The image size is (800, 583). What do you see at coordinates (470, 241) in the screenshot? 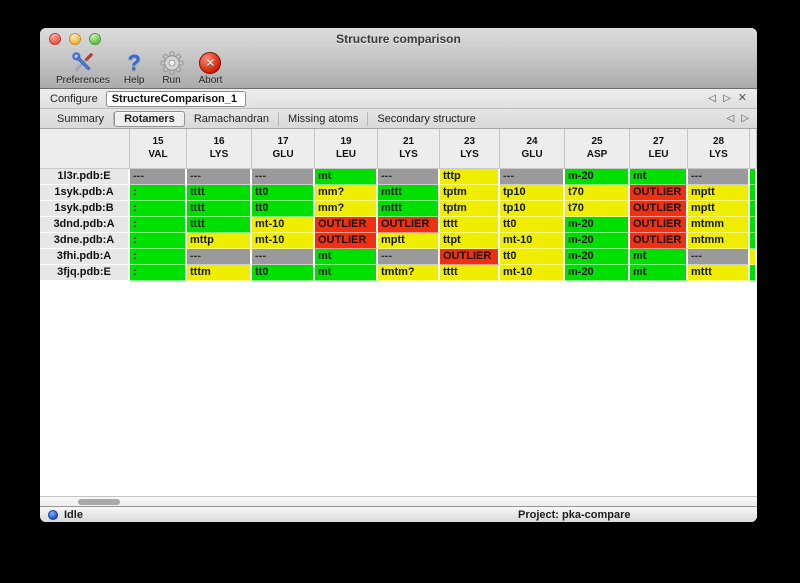
I see `rotamer-cell: ttpt` at bounding box center [470, 241].